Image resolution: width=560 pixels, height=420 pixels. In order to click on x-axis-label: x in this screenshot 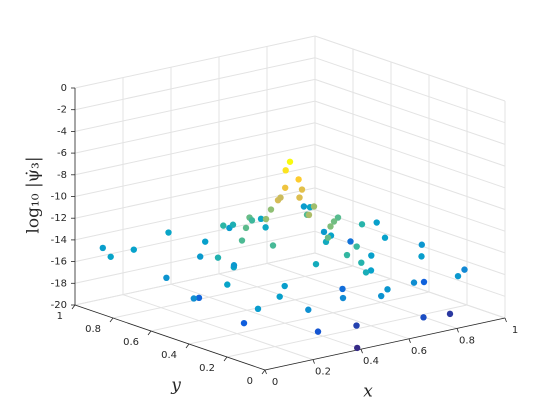, I will do `click(368, 392)`.